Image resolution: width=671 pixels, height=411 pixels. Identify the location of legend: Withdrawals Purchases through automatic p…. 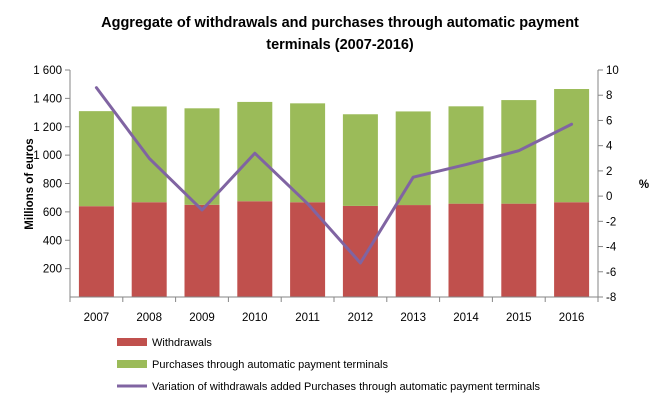
(329, 365).